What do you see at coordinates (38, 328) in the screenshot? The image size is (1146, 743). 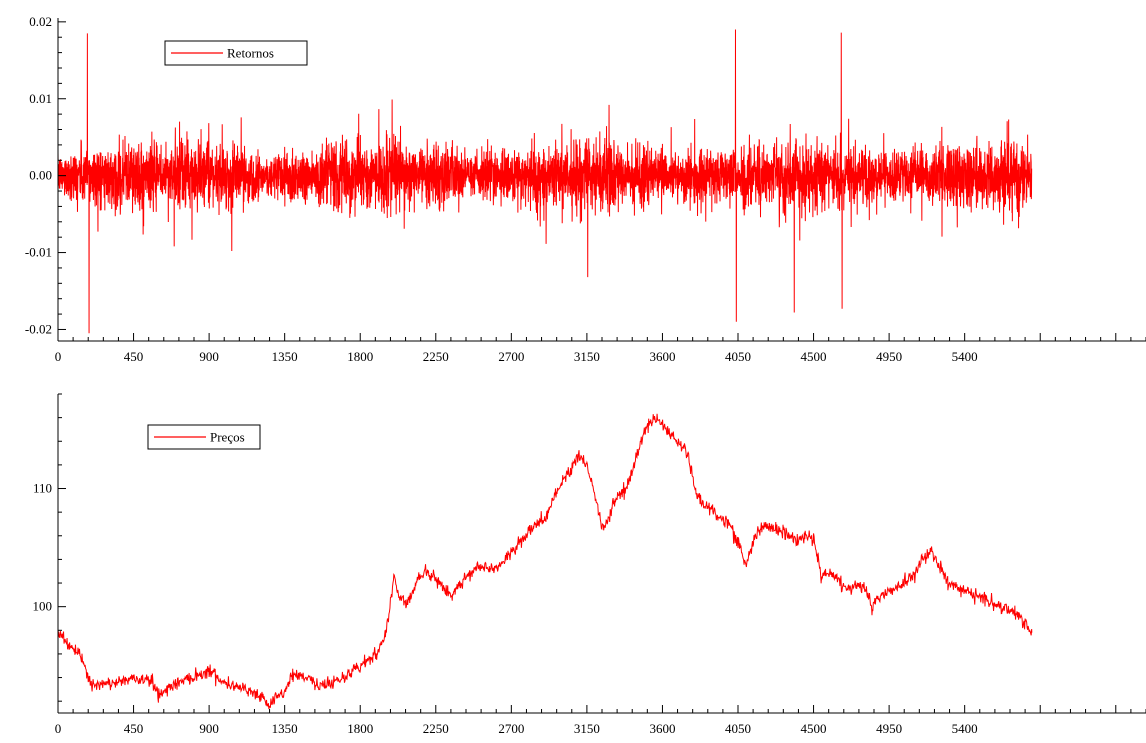 I see `y-tick-label: -0.02` at bounding box center [38, 328].